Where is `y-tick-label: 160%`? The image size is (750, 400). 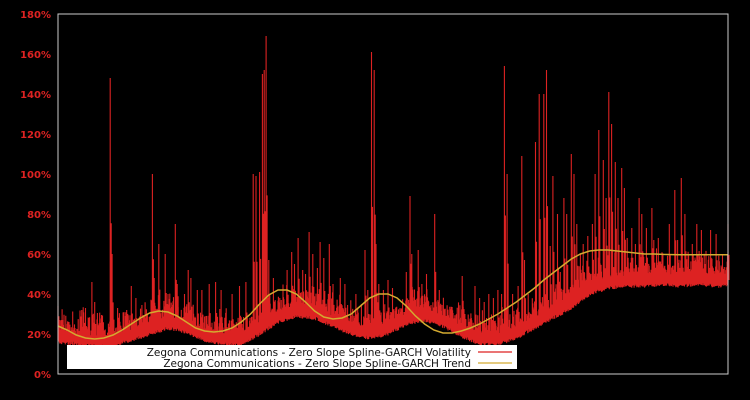 y-tick-label: 160% is located at coordinates (35, 55).